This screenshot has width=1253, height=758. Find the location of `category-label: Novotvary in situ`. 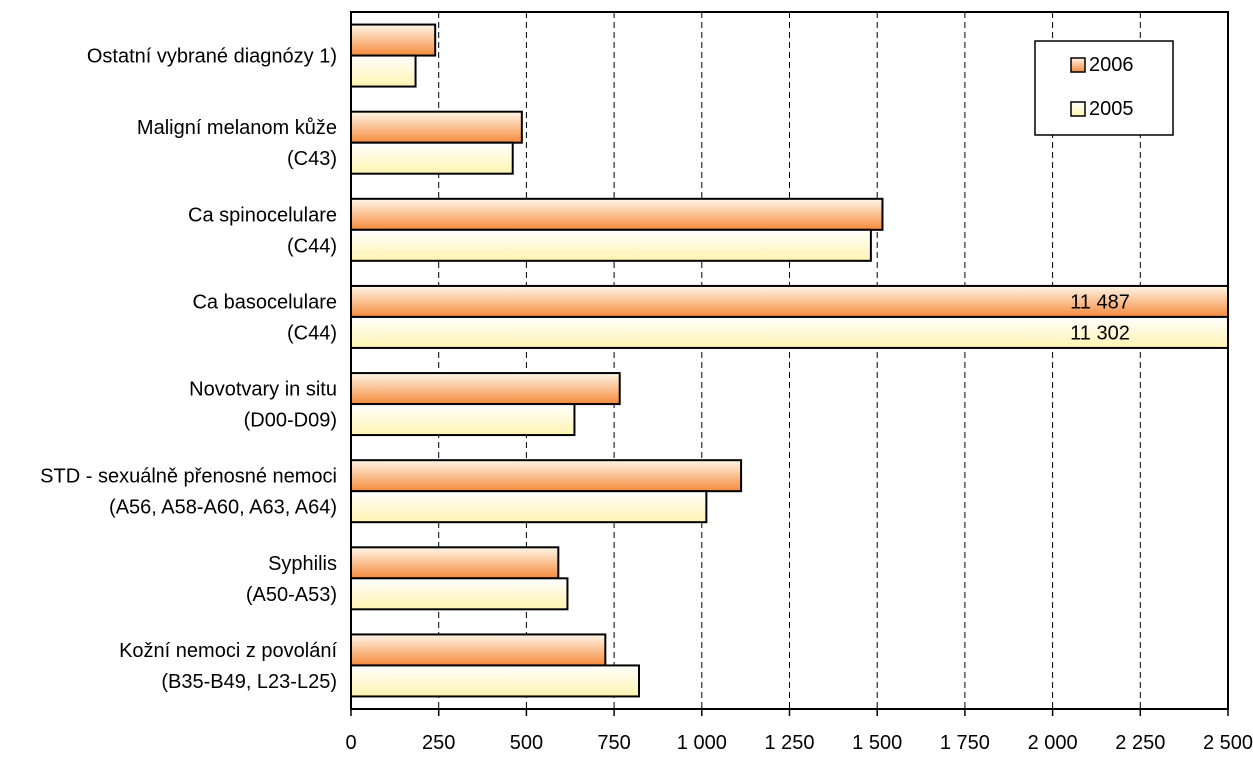

category-label: Novotvary in situ is located at coordinates (263, 390).